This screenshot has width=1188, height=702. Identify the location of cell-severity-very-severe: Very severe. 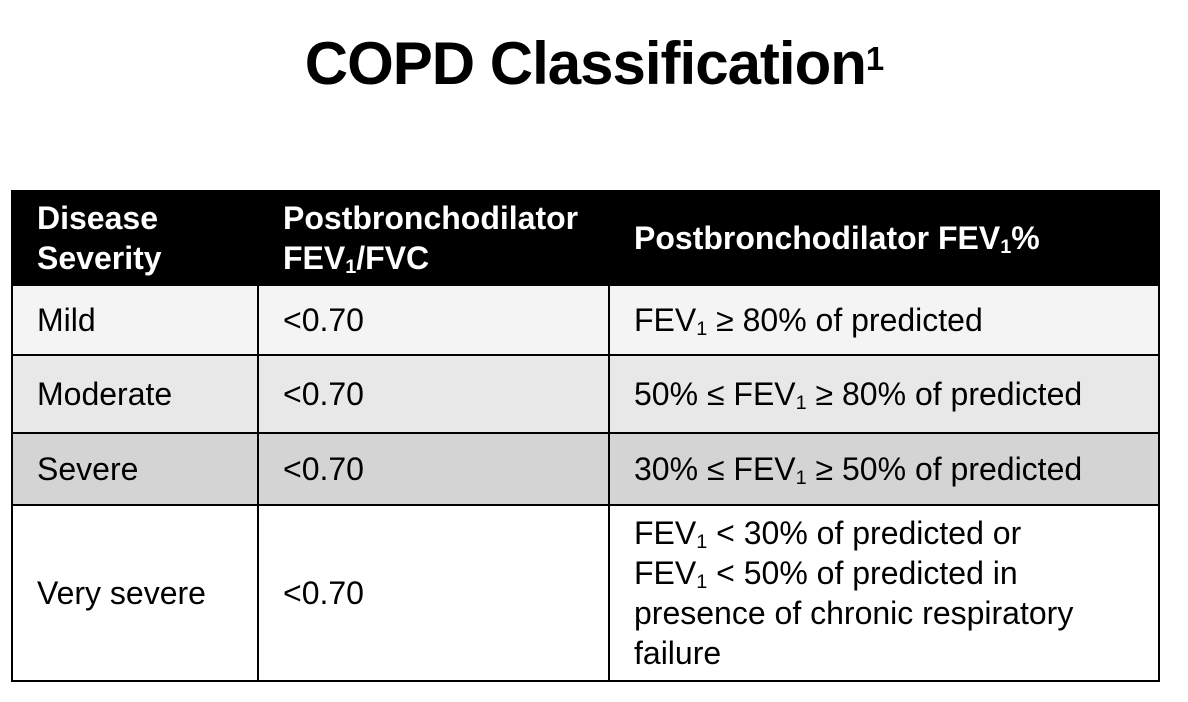
(135, 593).